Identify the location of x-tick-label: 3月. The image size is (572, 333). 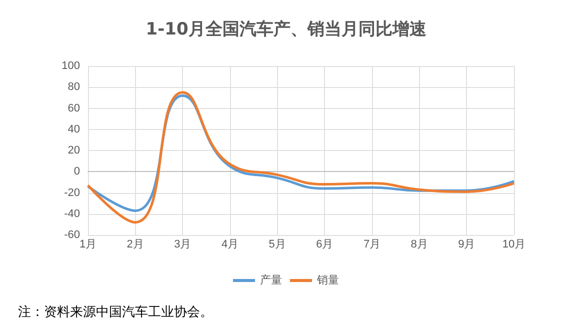
(183, 244).